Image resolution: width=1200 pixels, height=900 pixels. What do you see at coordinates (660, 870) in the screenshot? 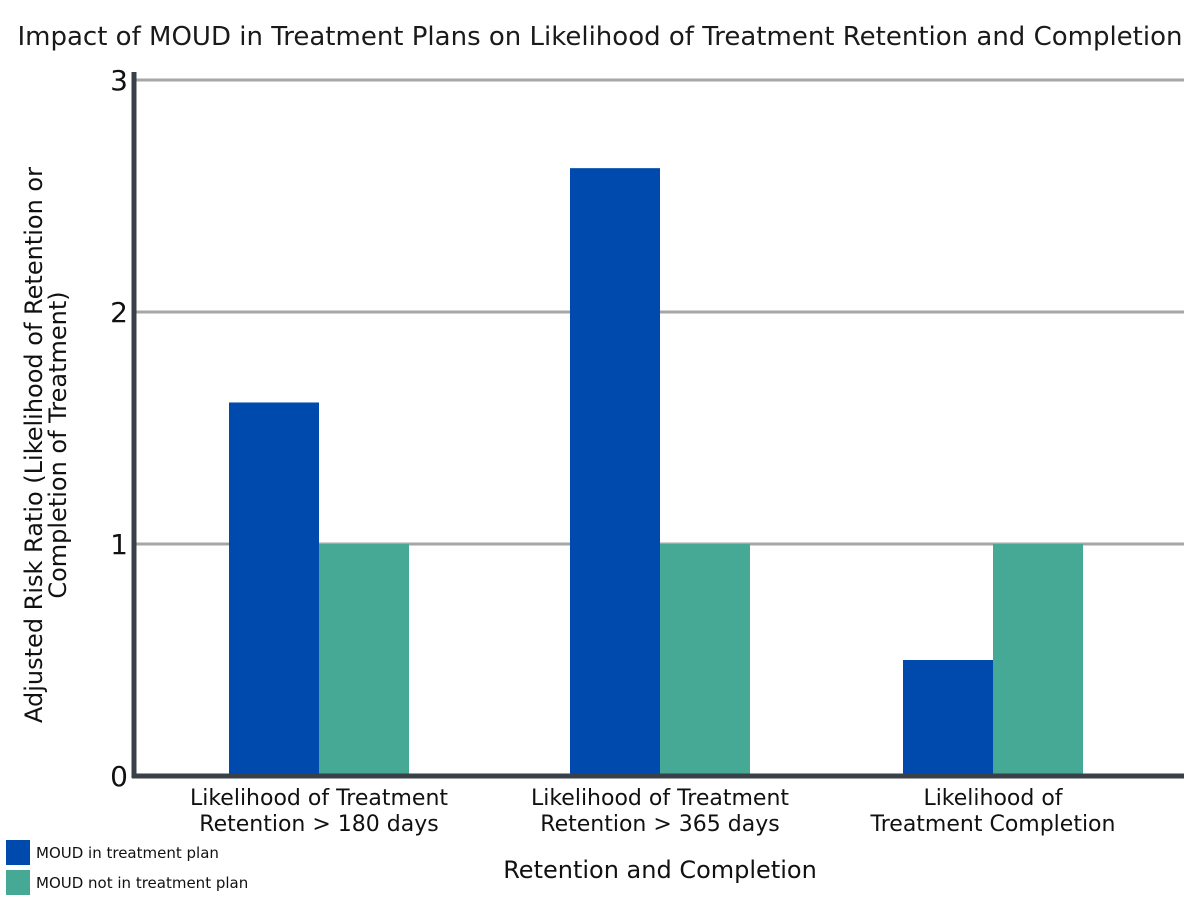
I see `x-axis-title: Retention and Completion` at bounding box center [660, 870].